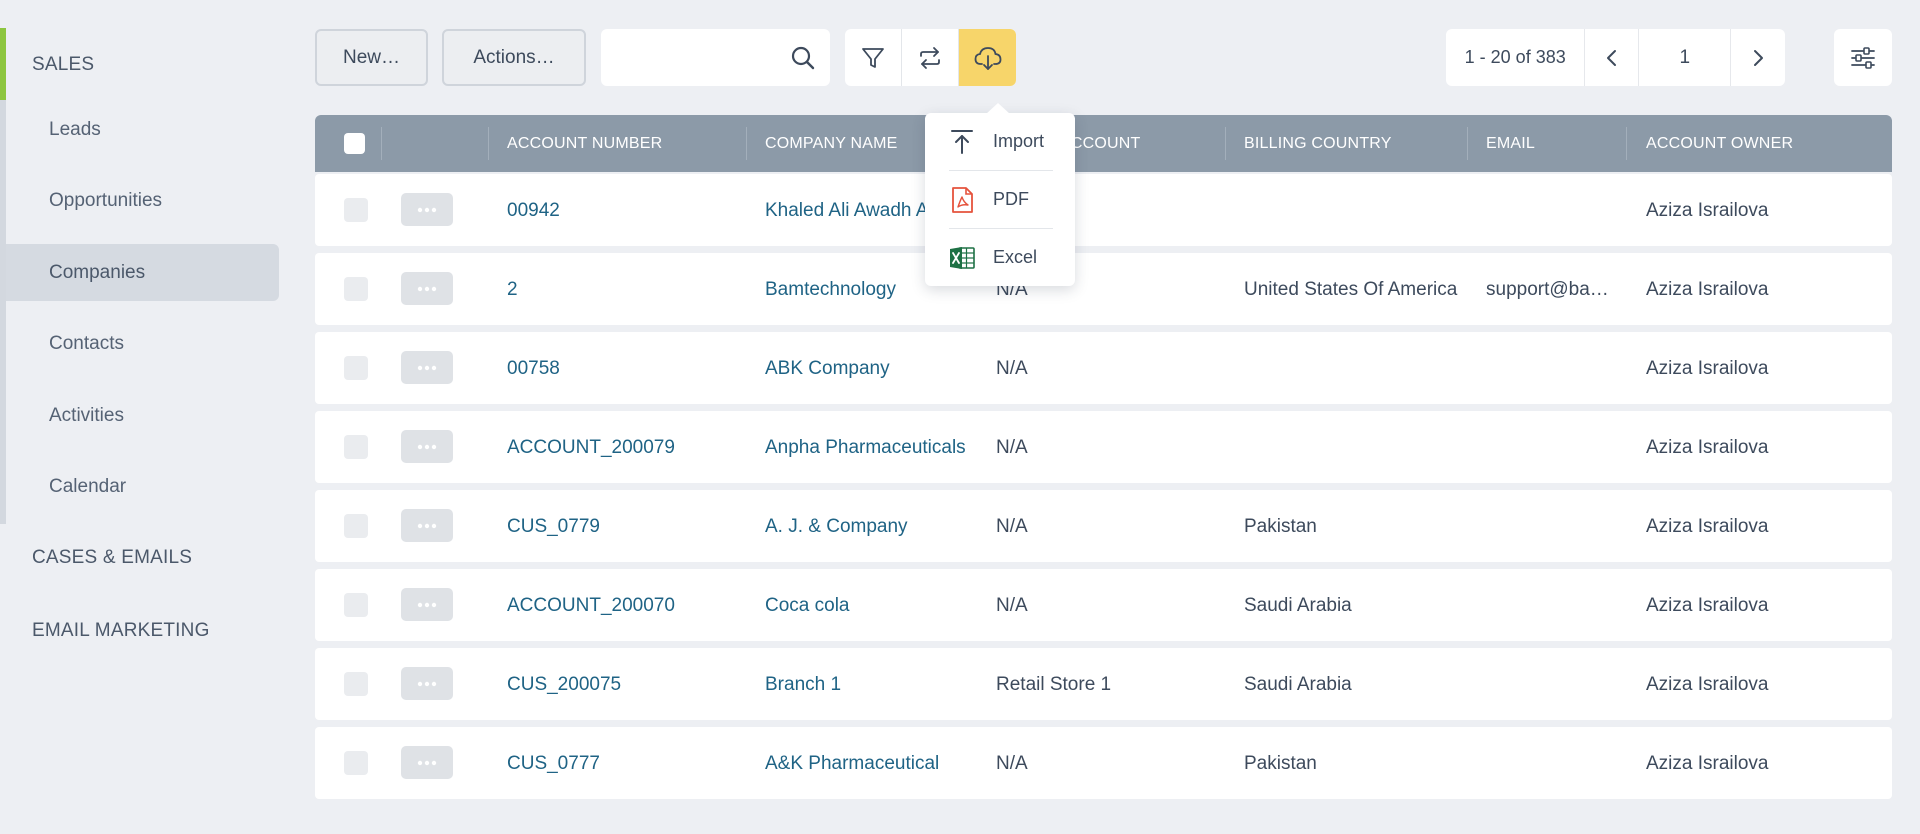  I want to click on filter-icon, so click(873, 57).